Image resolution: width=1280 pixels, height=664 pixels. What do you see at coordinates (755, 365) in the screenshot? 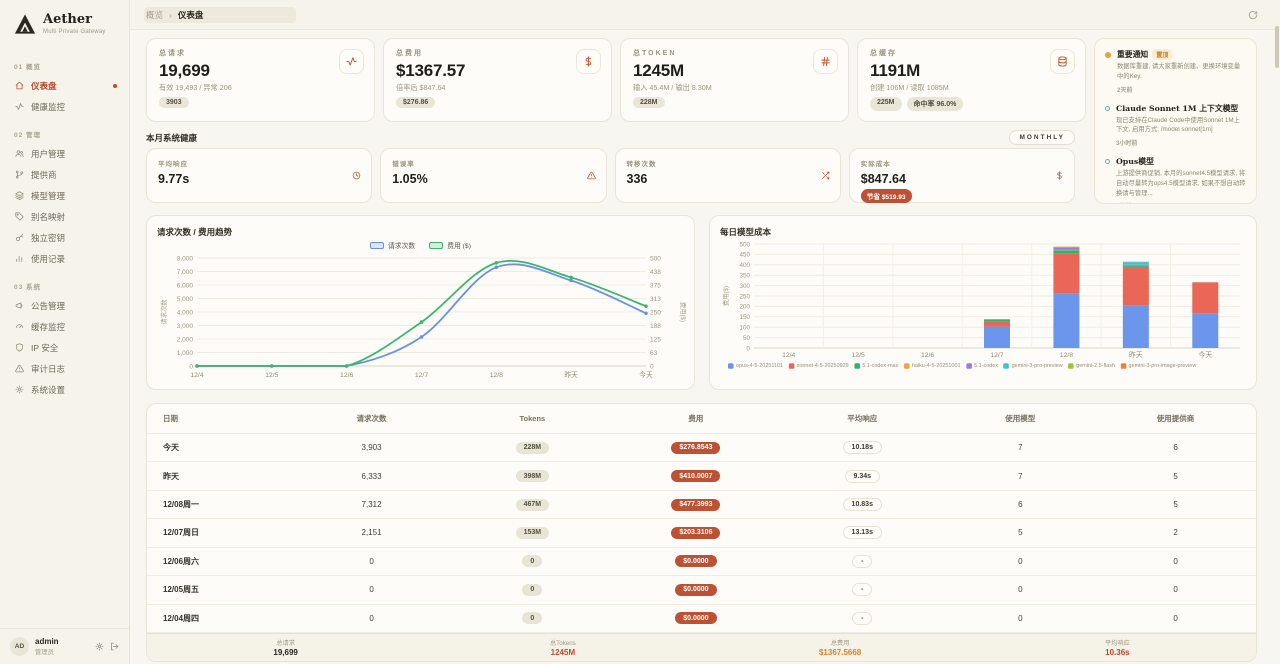
I see `legend-item-opus-4-5-20251101: opus-4-5-20251101` at bounding box center [755, 365].